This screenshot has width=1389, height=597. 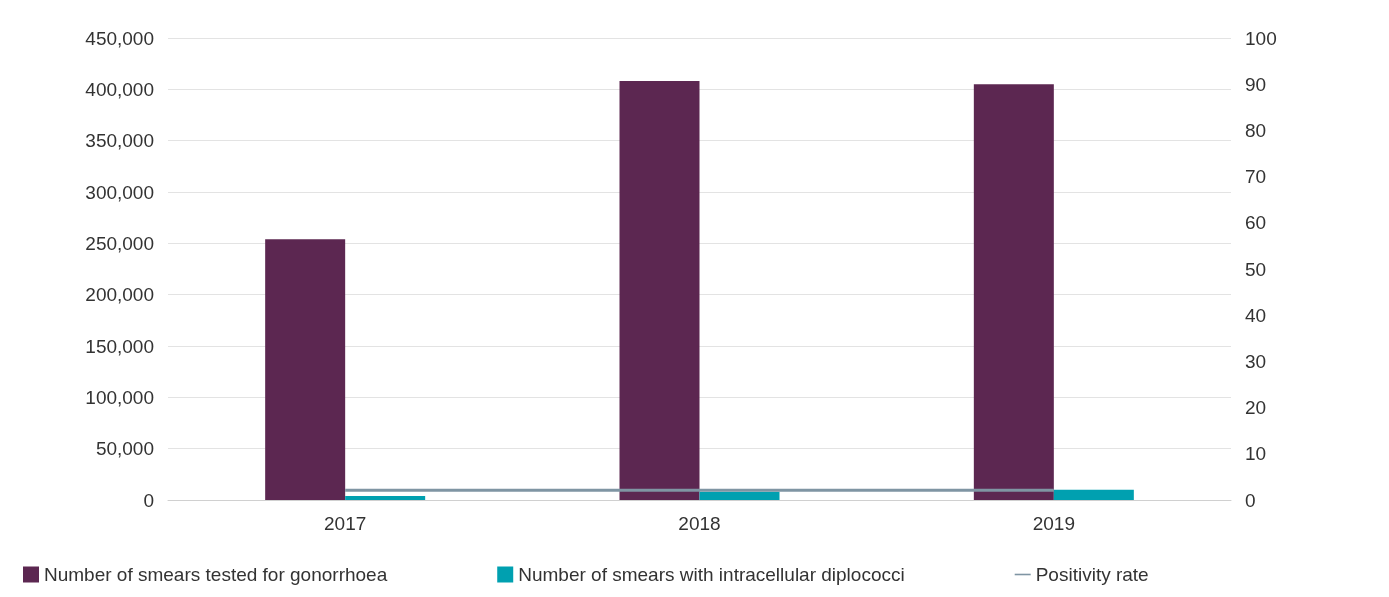 What do you see at coordinates (1256, 315) in the screenshot?
I see `y2-tick-label: 40` at bounding box center [1256, 315].